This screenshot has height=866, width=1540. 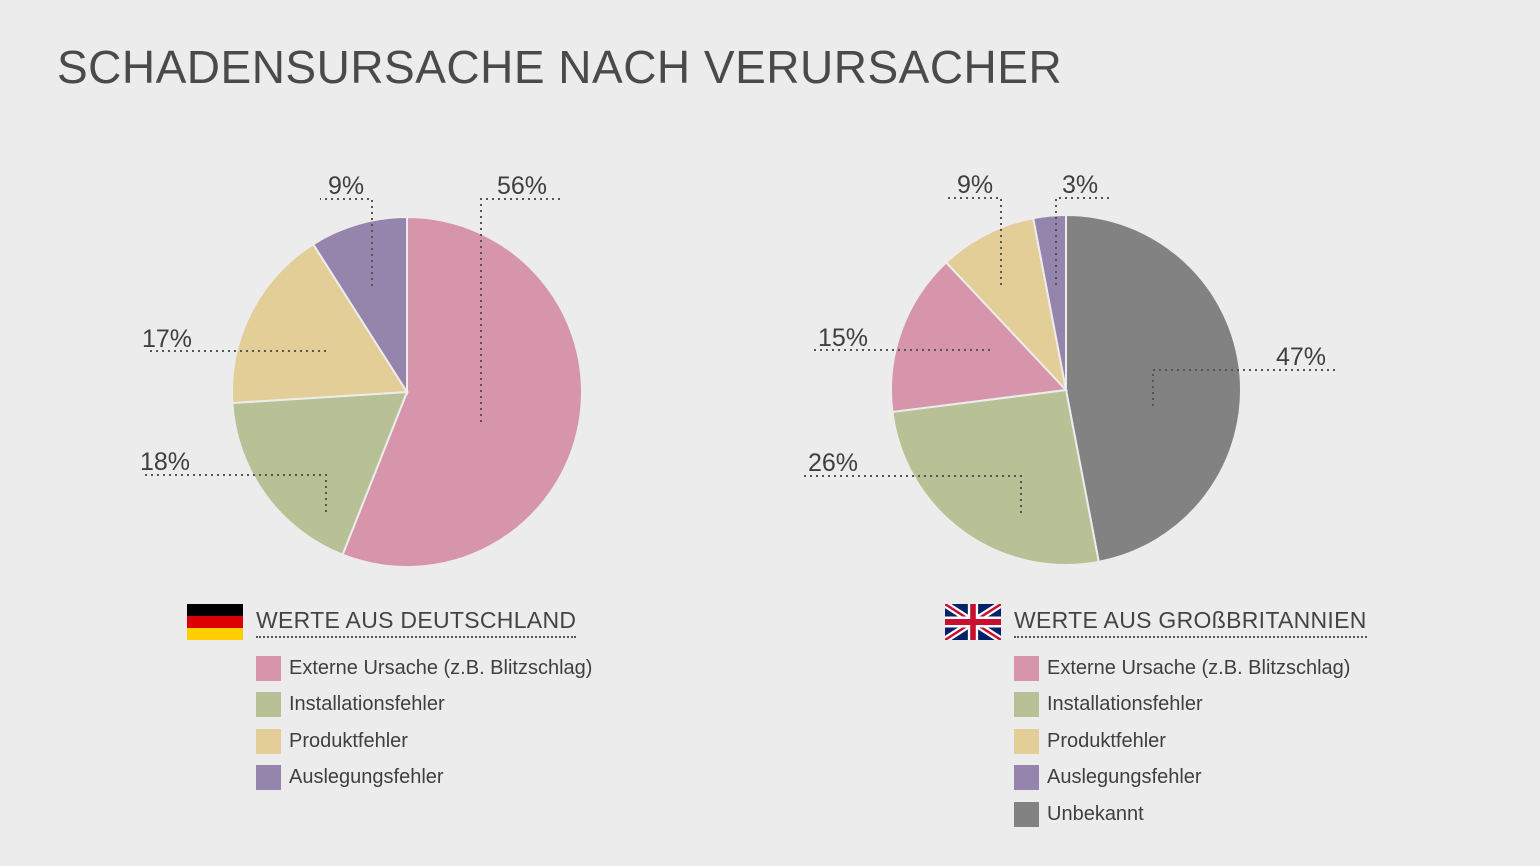 I want to click on germany-flag-icon, so click(x=215, y=622).